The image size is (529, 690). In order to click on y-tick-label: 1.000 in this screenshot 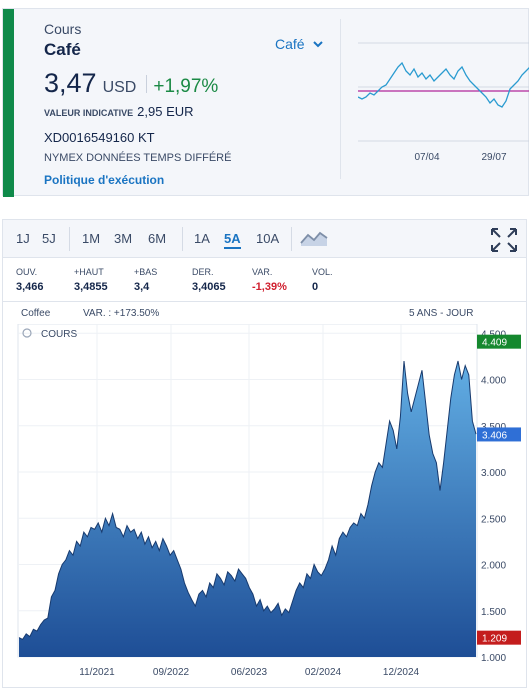, I will do `click(493, 658)`.